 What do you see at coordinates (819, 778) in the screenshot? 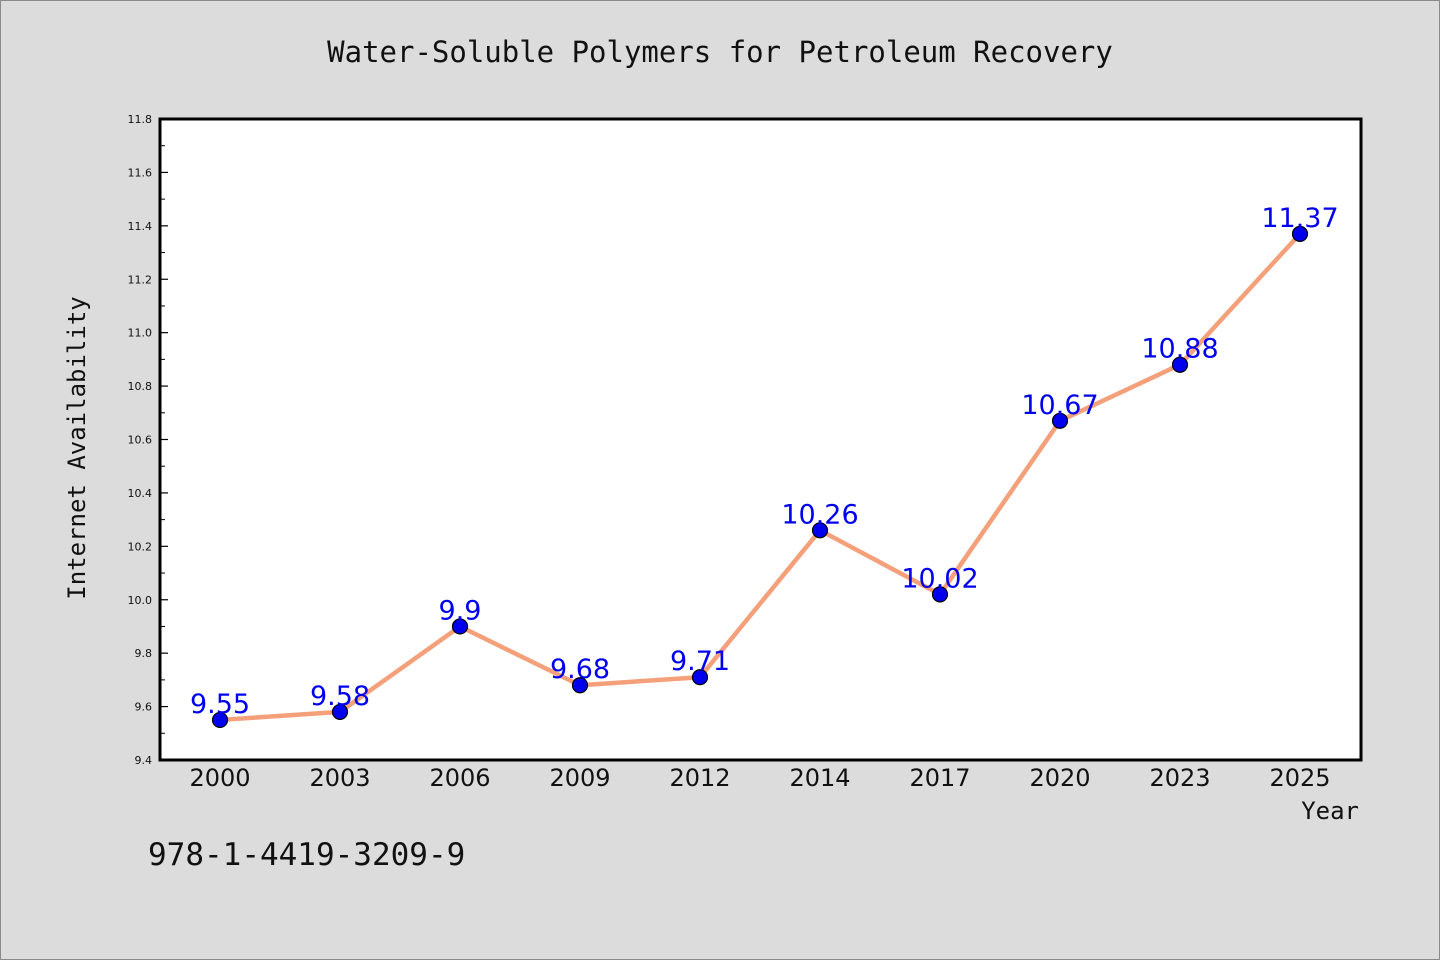
I see `x-tick-label: 2014` at bounding box center [819, 778].